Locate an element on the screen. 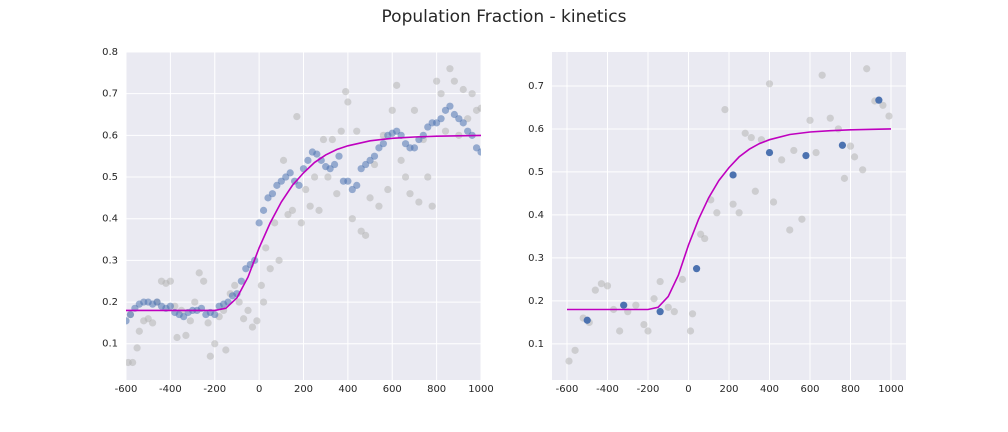 This screenshot has height=432, width=1008. y-tick-label: 0.1 is located at coordinates (536, 344).